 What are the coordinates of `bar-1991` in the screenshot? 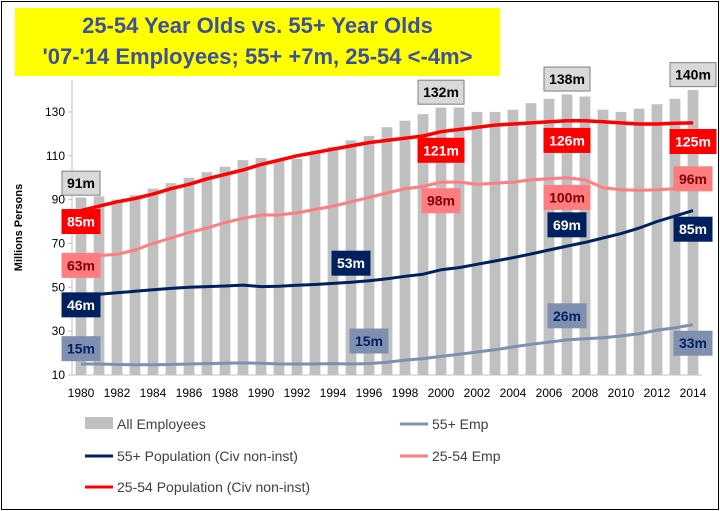 It's located at (279, 267).